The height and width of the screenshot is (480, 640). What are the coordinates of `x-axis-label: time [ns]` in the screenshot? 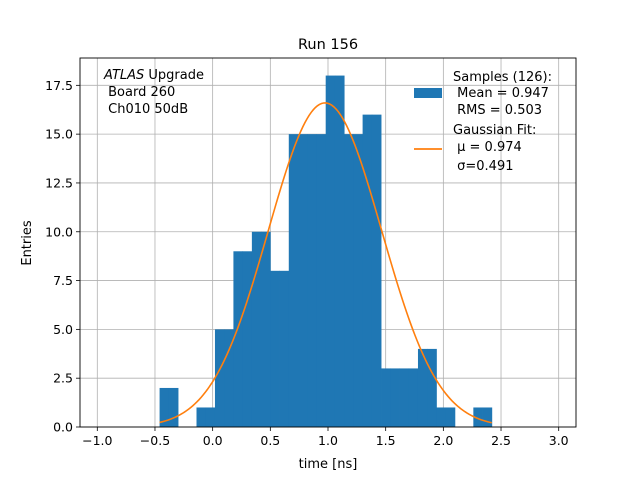 It's located at (328, 464).